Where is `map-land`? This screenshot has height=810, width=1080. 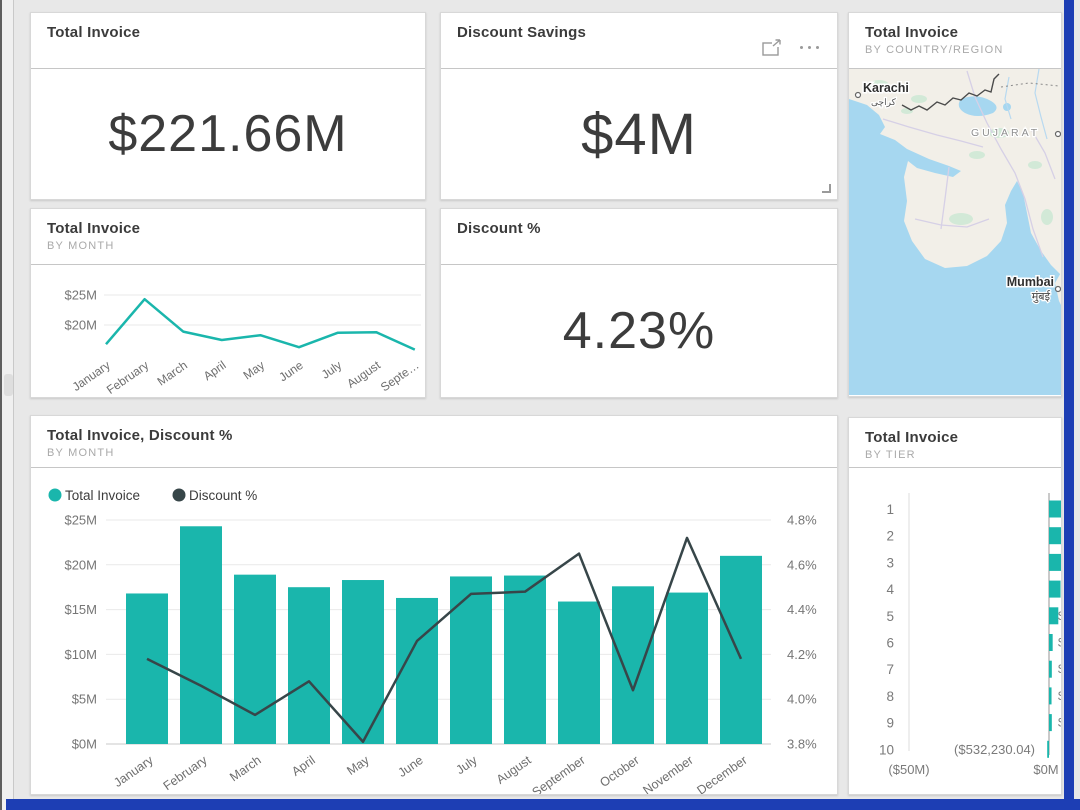 map-land is located at coordinates (955, 172).